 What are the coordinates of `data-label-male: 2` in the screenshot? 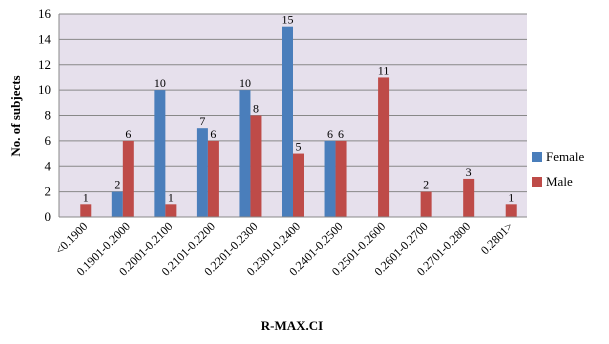 It's located at (426, 185).